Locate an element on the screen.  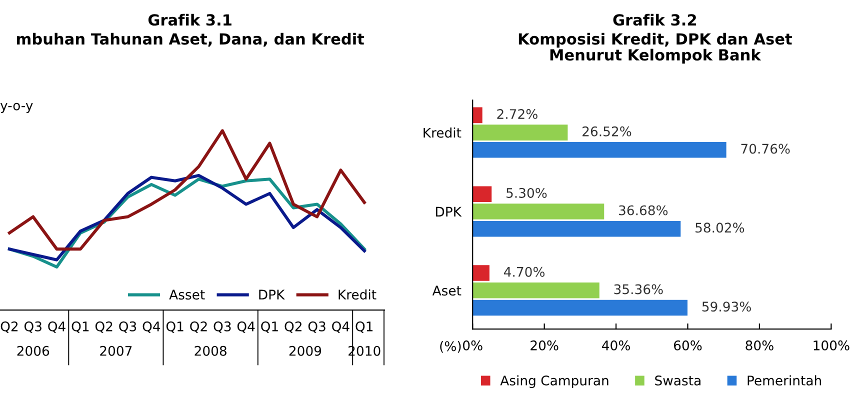
y-tick-label: Aset is located at coordinates (447, 291).